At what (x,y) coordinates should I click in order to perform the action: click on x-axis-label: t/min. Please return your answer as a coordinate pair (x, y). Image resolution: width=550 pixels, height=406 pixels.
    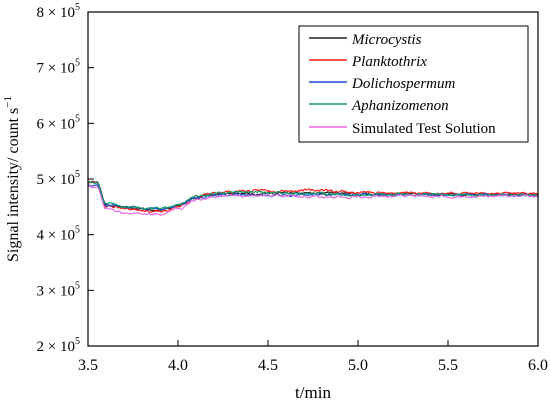
    Looking at the image, I should click on (313, 392).